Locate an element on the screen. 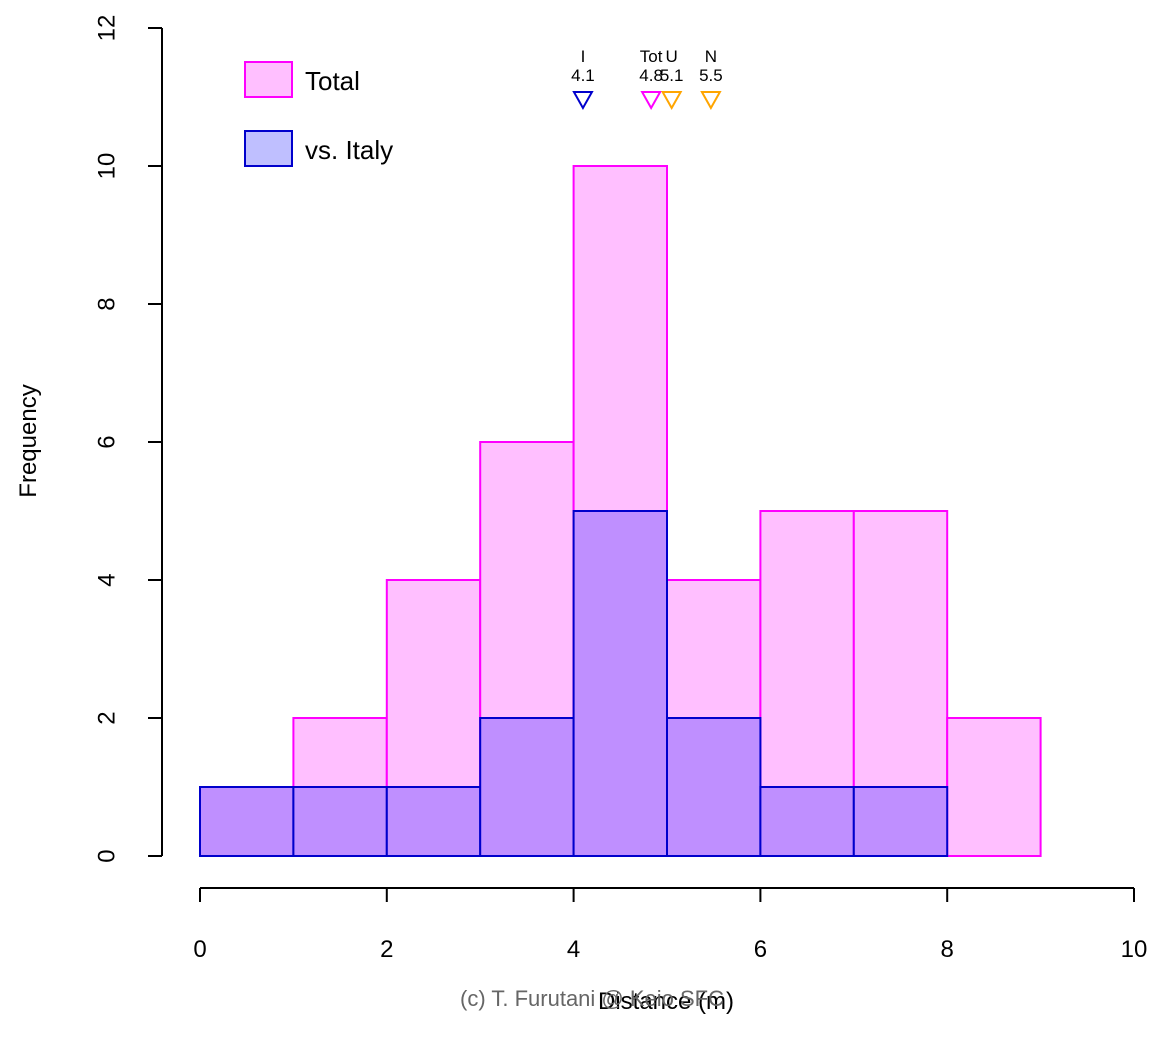 Image resolution: width=1156 pixels, height=1041 pixels. y-tick-label: 4 is located at coordinates (106, 579).